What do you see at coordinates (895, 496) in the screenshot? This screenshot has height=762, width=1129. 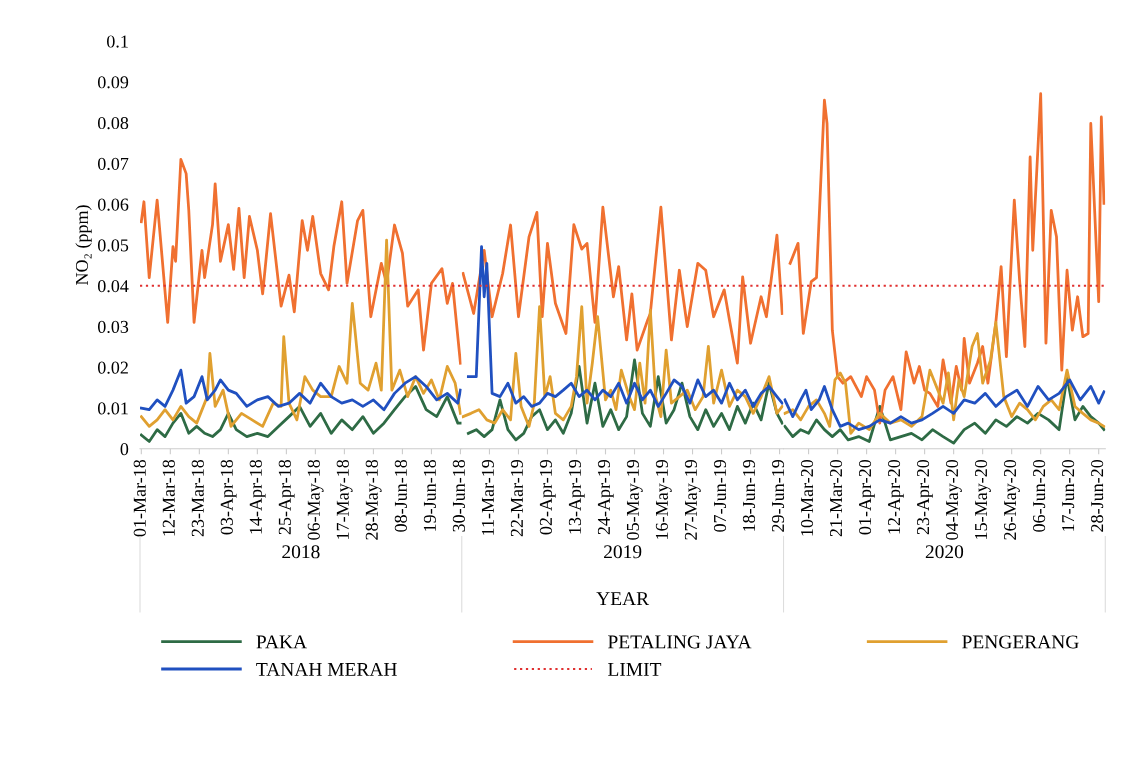 I see `x-tick-label: 12-Apr-20` at bounding box center [895, 496].